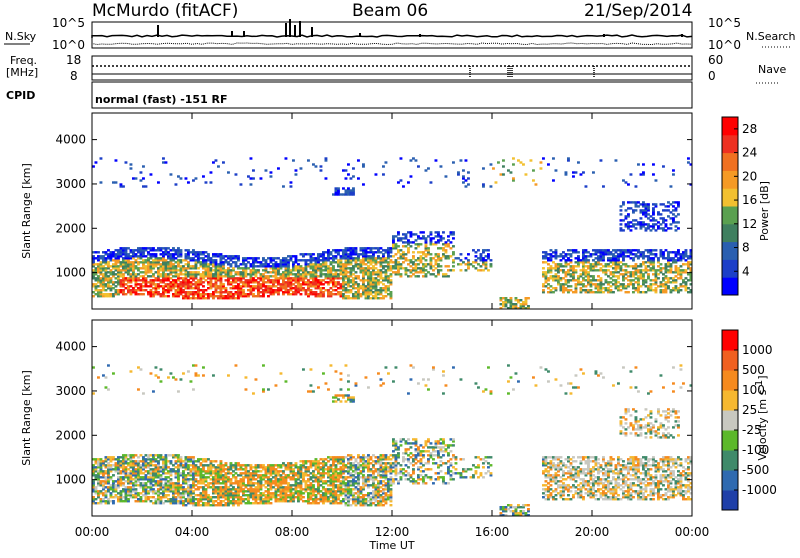 Image resolution: width=800 pixels, height=558 pixels. What do you see at coordinates (730, 268) in the screenshot?
I see `colorbar-band` at bounding box center [730, 268].